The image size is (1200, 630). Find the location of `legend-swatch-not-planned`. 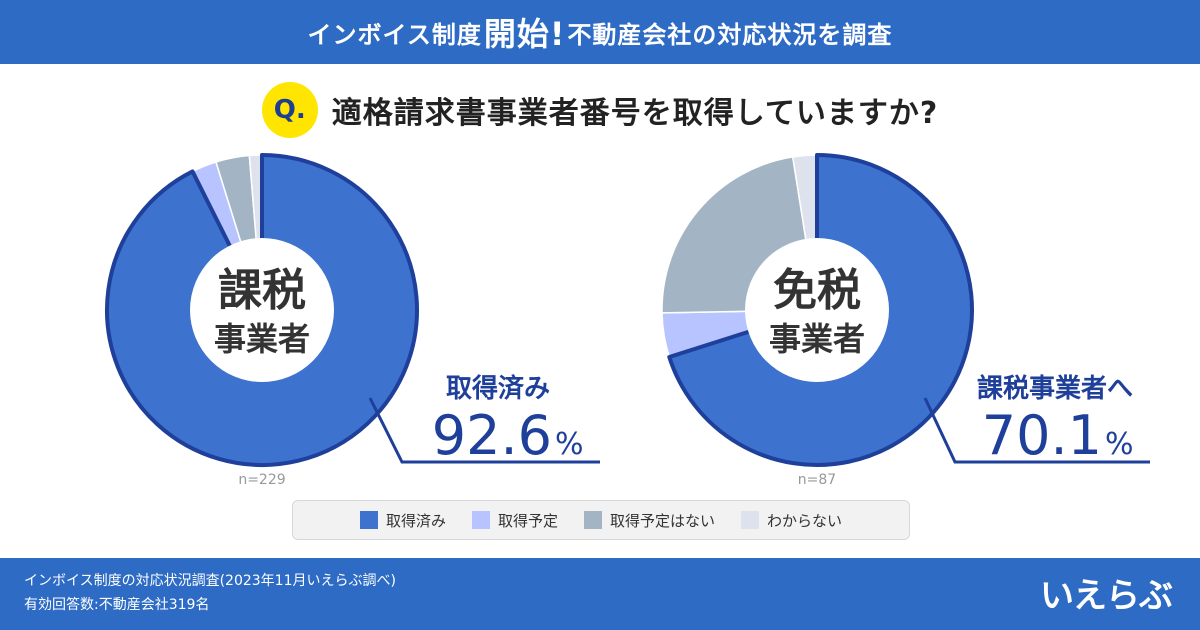

legend-swatch-not-planned is located at coordinates (593, 520).